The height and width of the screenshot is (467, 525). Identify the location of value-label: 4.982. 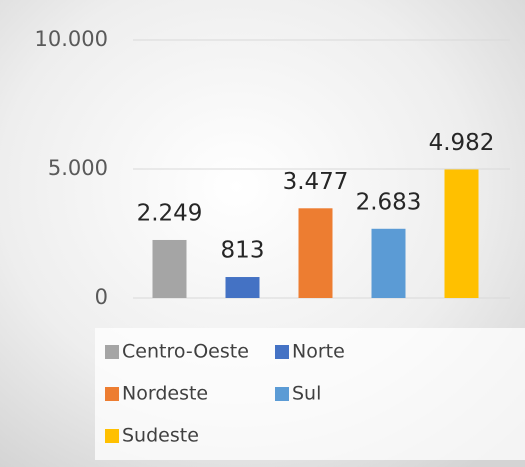
(462, 143).